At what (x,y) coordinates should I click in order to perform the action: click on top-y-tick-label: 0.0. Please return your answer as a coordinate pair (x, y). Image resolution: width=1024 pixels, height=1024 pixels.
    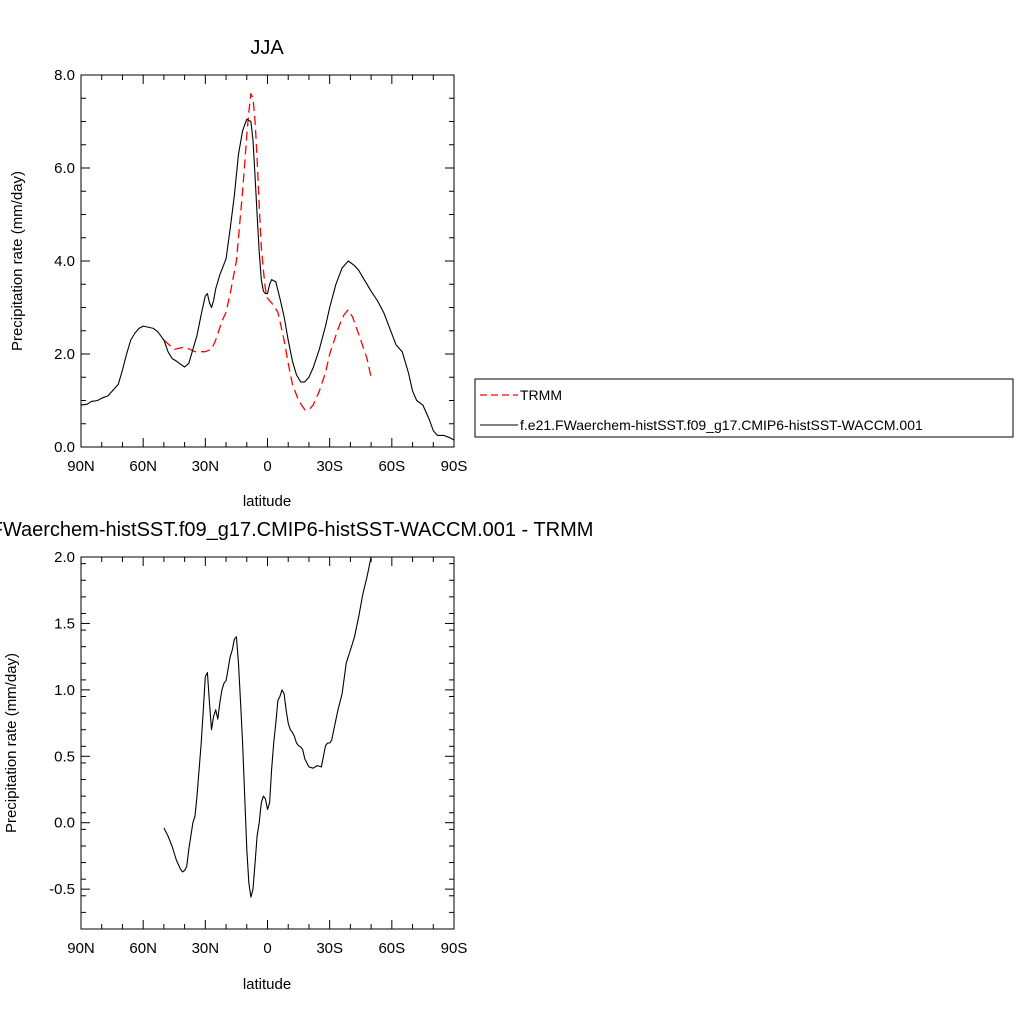
    Looking at the image, I should click on (64, 447).